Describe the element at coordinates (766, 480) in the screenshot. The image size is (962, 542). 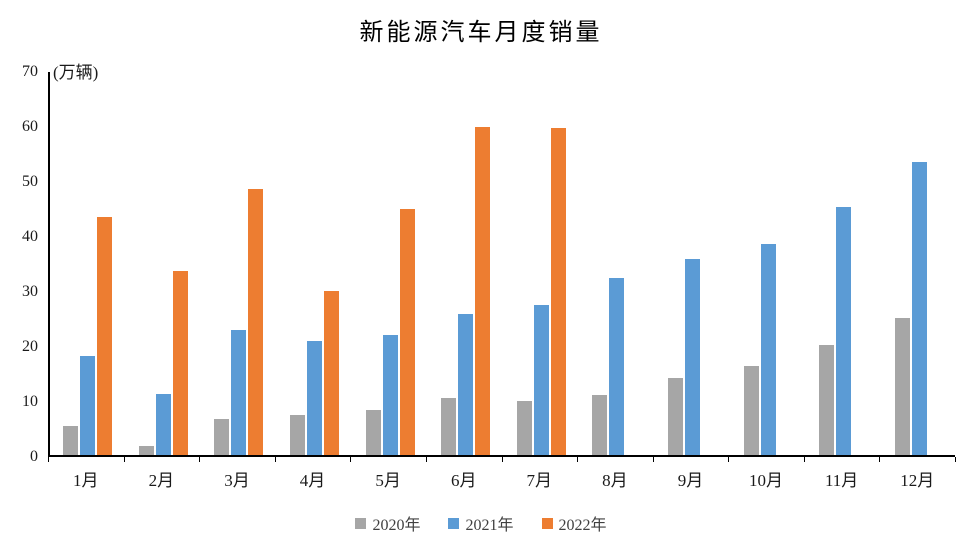
I see `x-axis-month-label: 10月` at that location.